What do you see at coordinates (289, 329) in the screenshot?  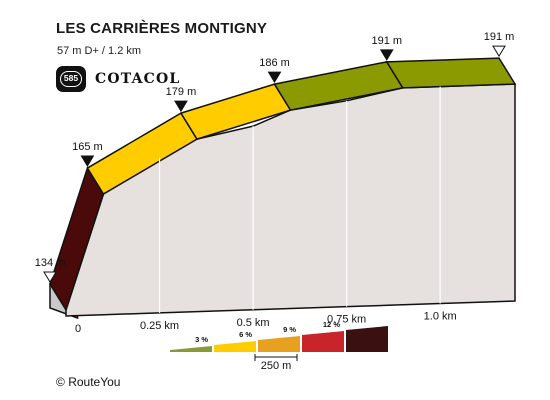 I see `legend-label: 9 %` at bounding box center [289, 329].